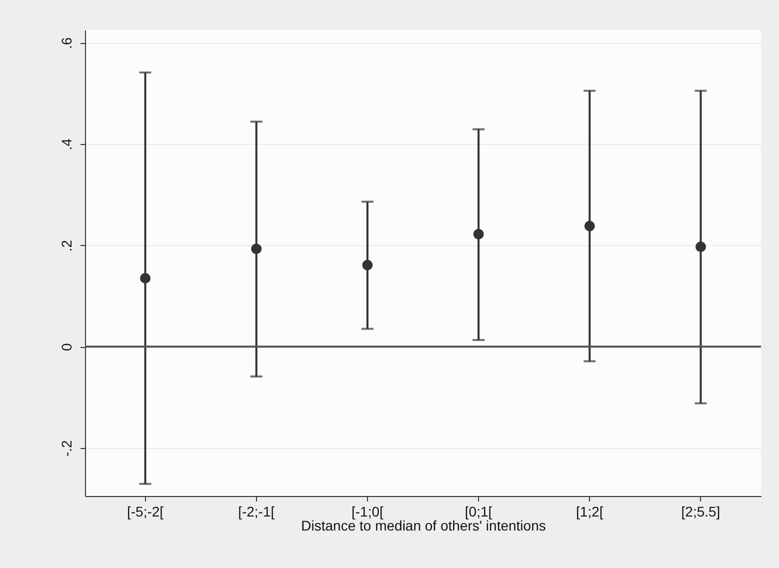  I want to click on y-tick-label: 0, so click(66, 346).